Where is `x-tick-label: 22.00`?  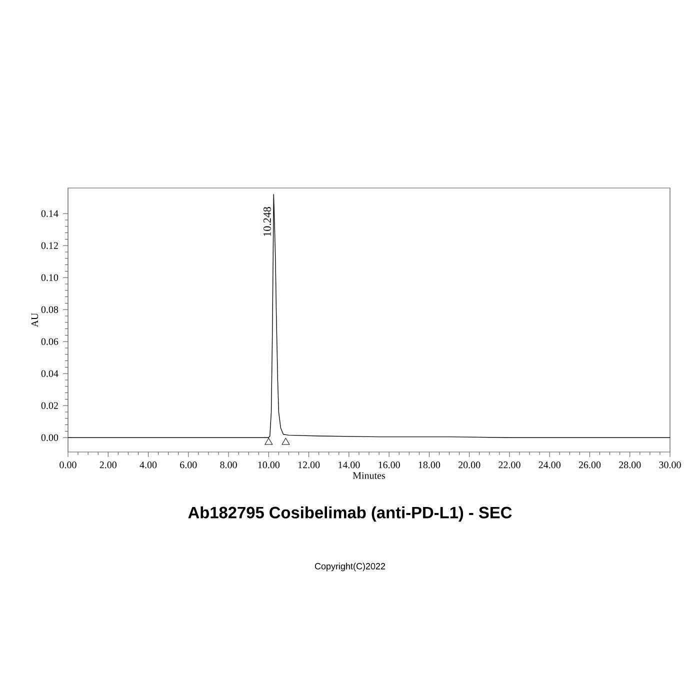 x-tick-label: 22.00 is located at coordinates (509, 465).